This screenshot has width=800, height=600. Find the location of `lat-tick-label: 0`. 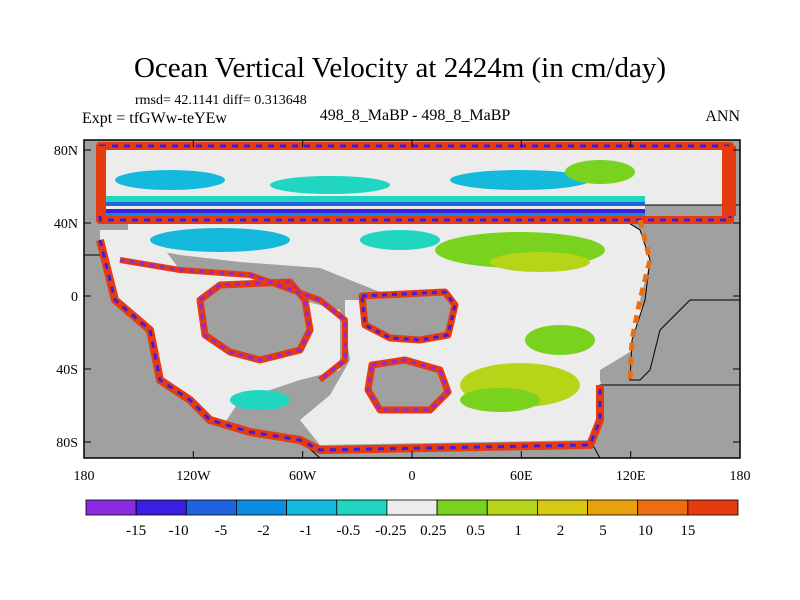

lat-tick-label: 0 is located at coordinates (74, 297).